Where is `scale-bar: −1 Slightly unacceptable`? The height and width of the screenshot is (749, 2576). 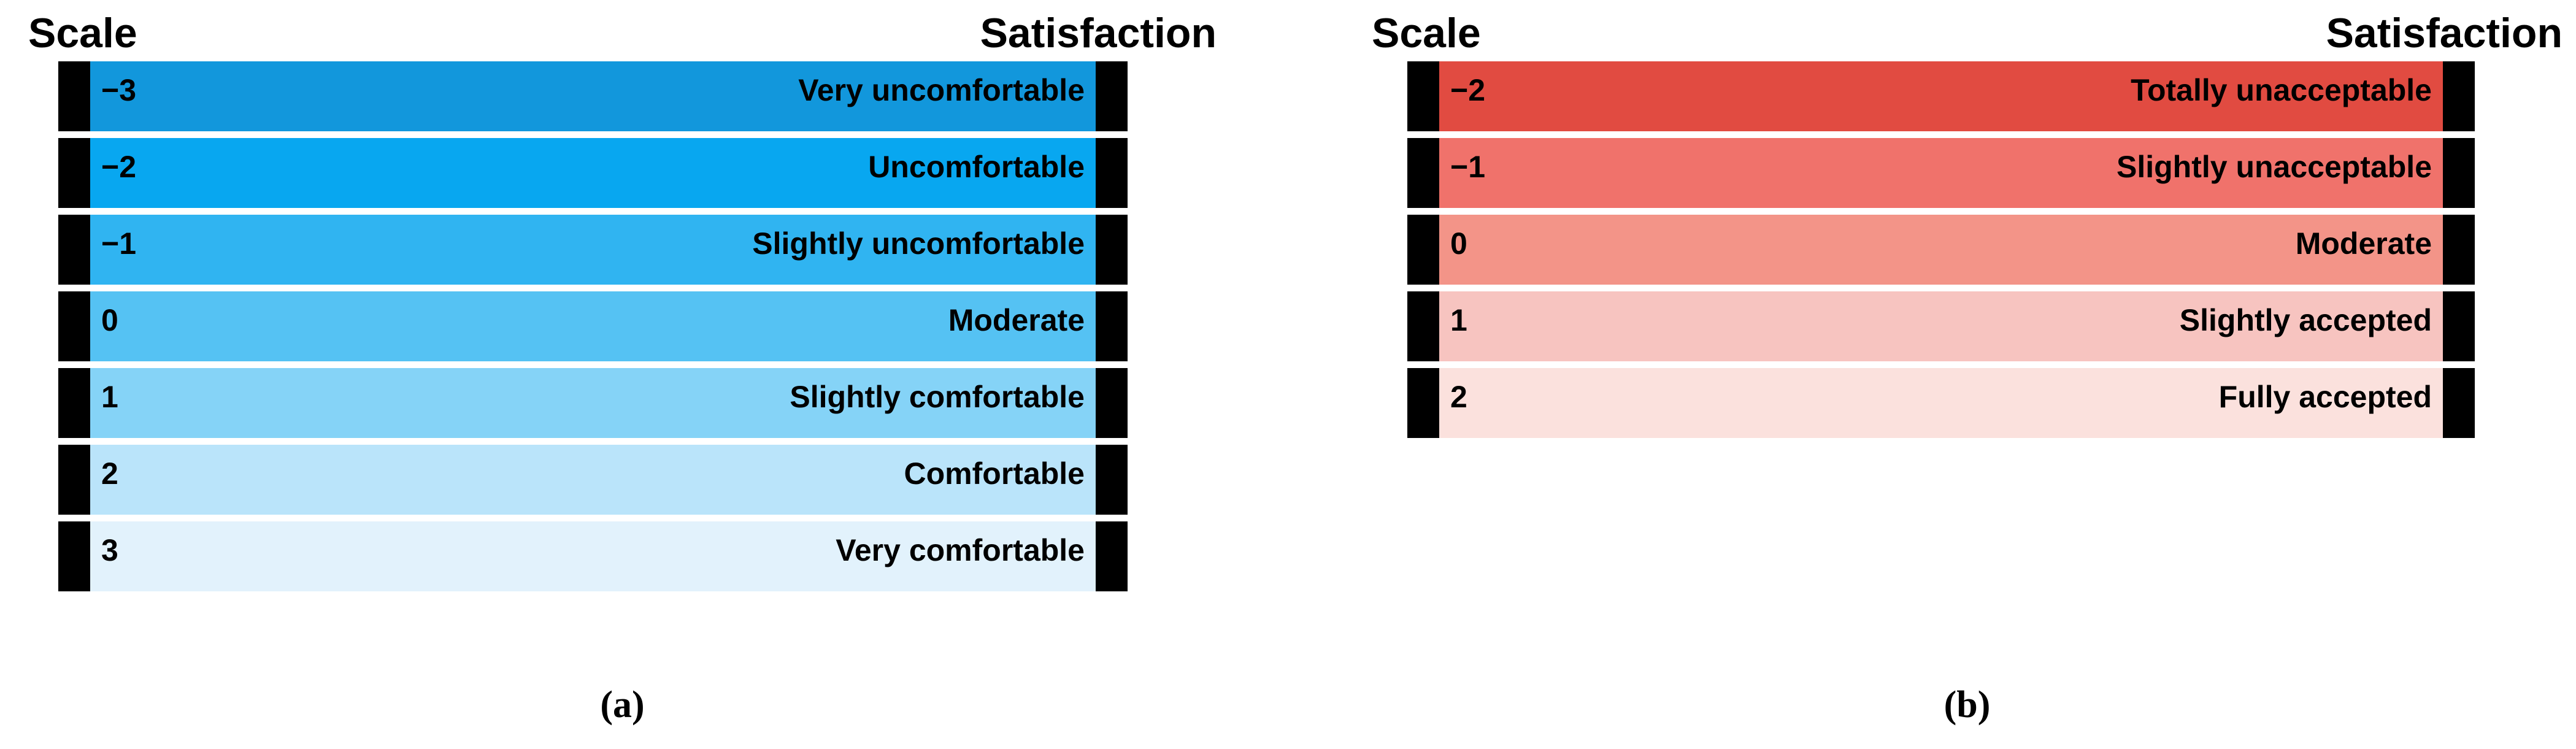
scale-bar: −1 Slightly unacceptable is located at coordinates (1941, 173).